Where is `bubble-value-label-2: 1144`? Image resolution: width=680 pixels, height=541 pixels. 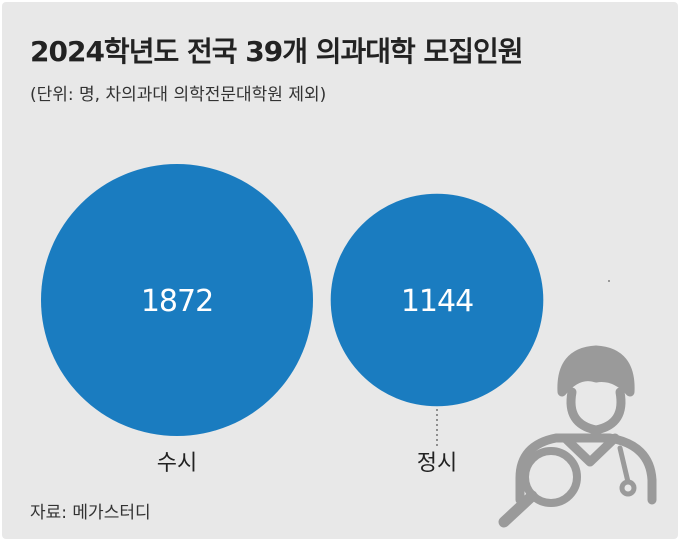 bubble-value-label-2: 1144 is located at coordinates (437, 301).